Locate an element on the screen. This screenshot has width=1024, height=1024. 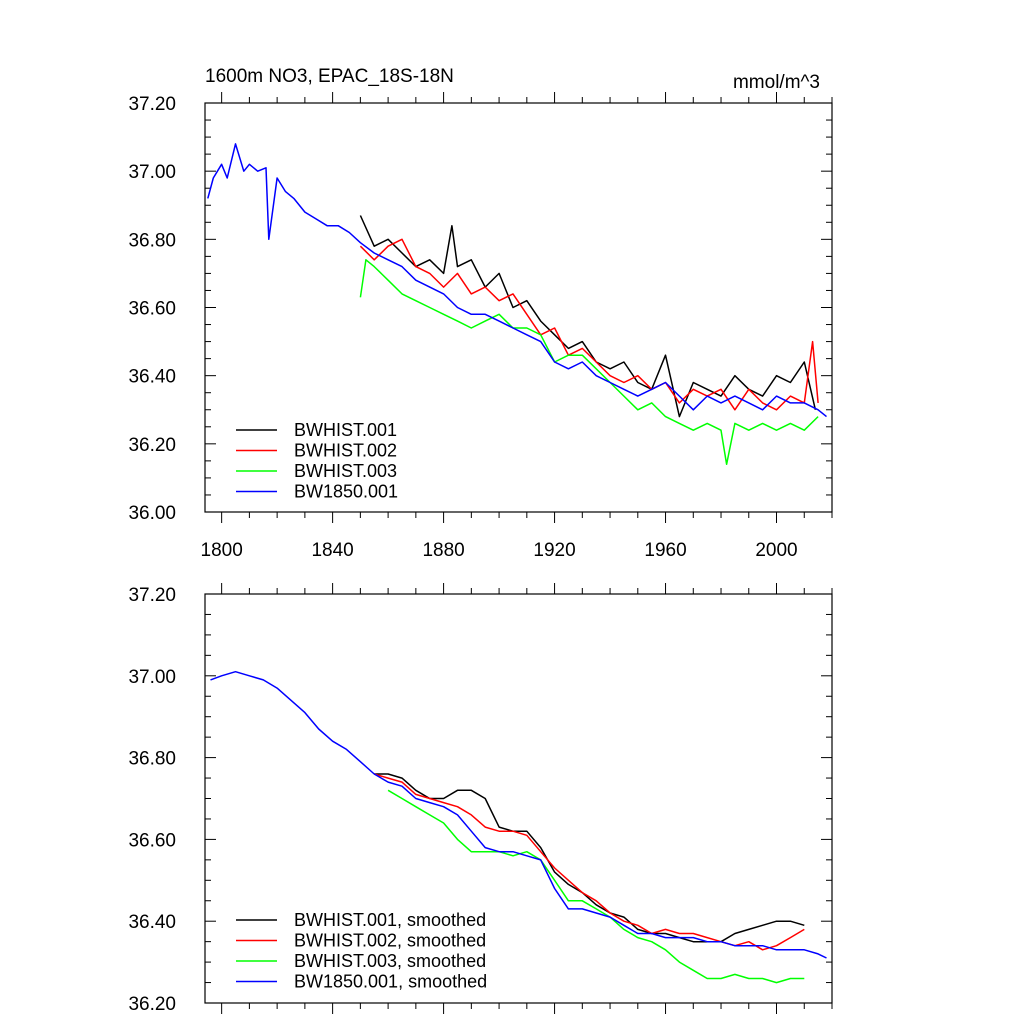
legend-label: BW1850.001, smoothed is located at coordinates (390, 982).